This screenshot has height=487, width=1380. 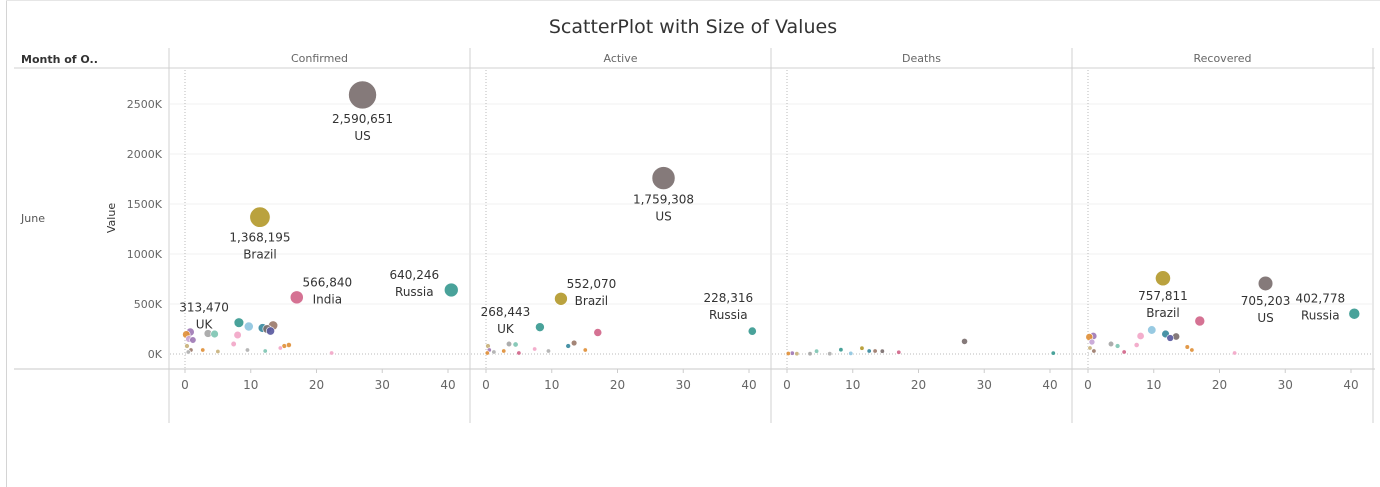 I want to click on y-tick-label: 2500K, so click(x=145, y=104).